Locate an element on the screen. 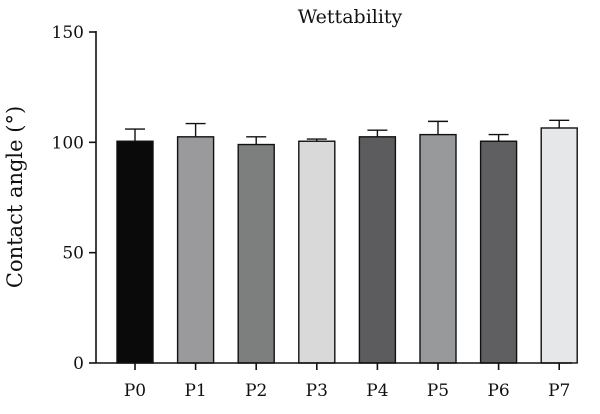  y-tick-label: 100 is located at coordinates (68, 143).